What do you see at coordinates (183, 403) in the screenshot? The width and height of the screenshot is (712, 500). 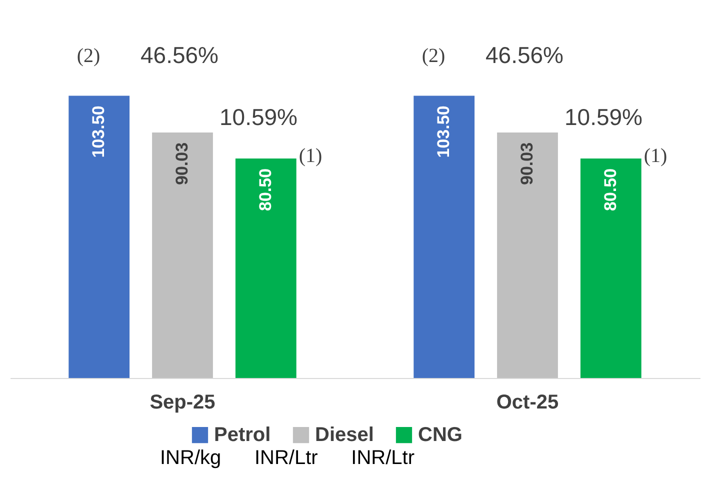 I see `x-tick-label: Sep-25` at bounding box center [183, 403].